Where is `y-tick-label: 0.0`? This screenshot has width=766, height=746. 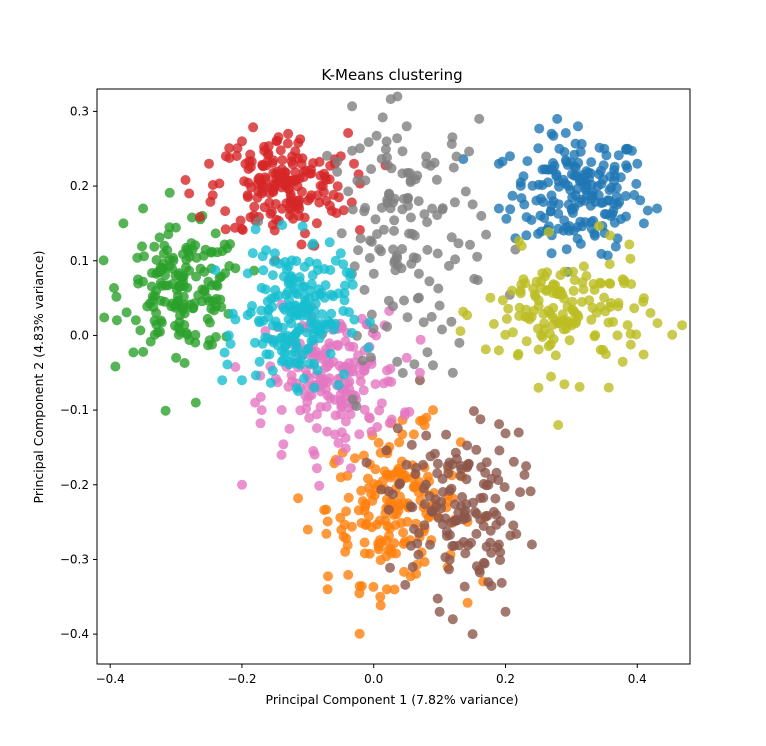
y-tick-label: 0.0 is located at coordinates (79, 335).